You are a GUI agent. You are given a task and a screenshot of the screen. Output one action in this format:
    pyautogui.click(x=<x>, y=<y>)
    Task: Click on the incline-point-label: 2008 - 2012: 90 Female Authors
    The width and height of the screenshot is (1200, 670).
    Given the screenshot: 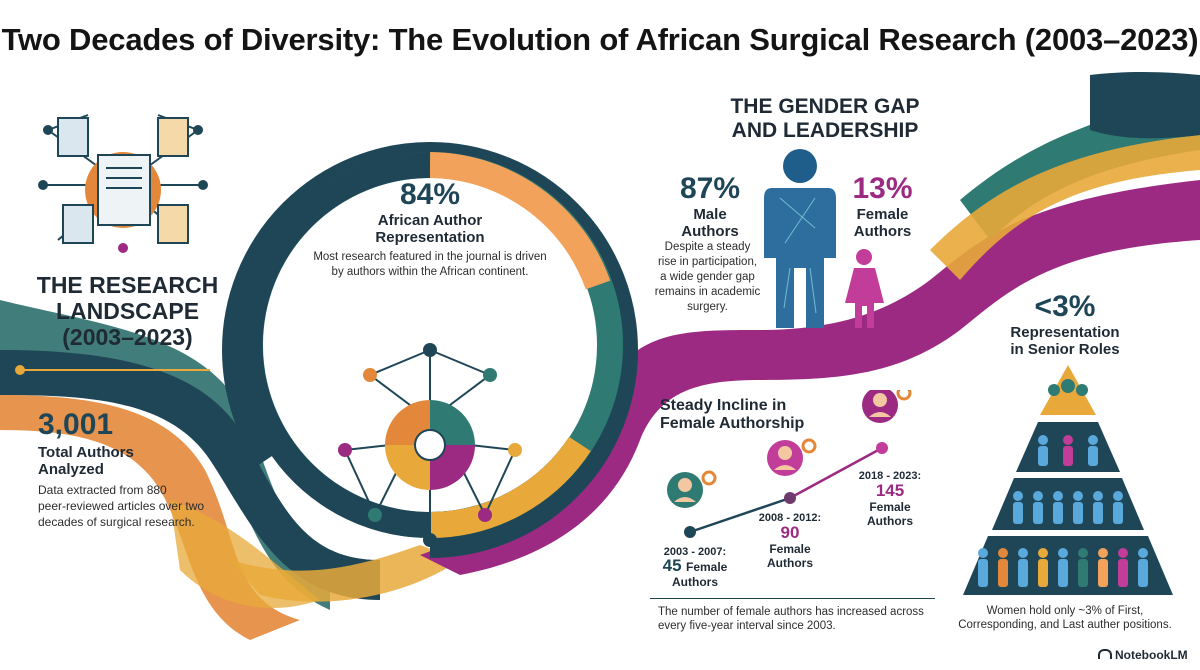 What is the action you would take?
    pyautogui.click(x=790, y=541)
    